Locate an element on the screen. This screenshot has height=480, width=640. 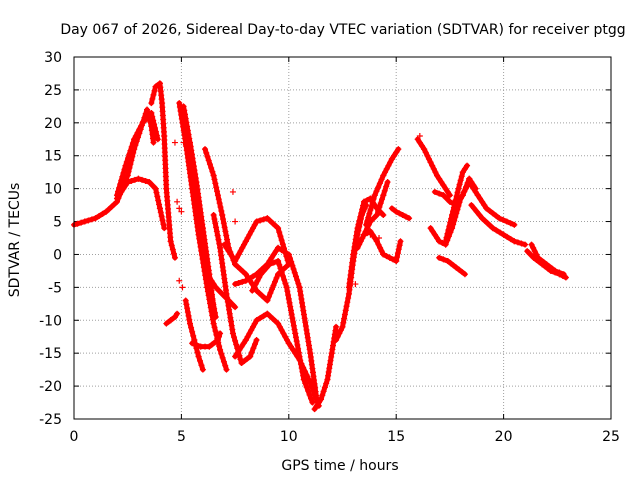
y-tick-label: 5 is located at coordinates (57, 223).